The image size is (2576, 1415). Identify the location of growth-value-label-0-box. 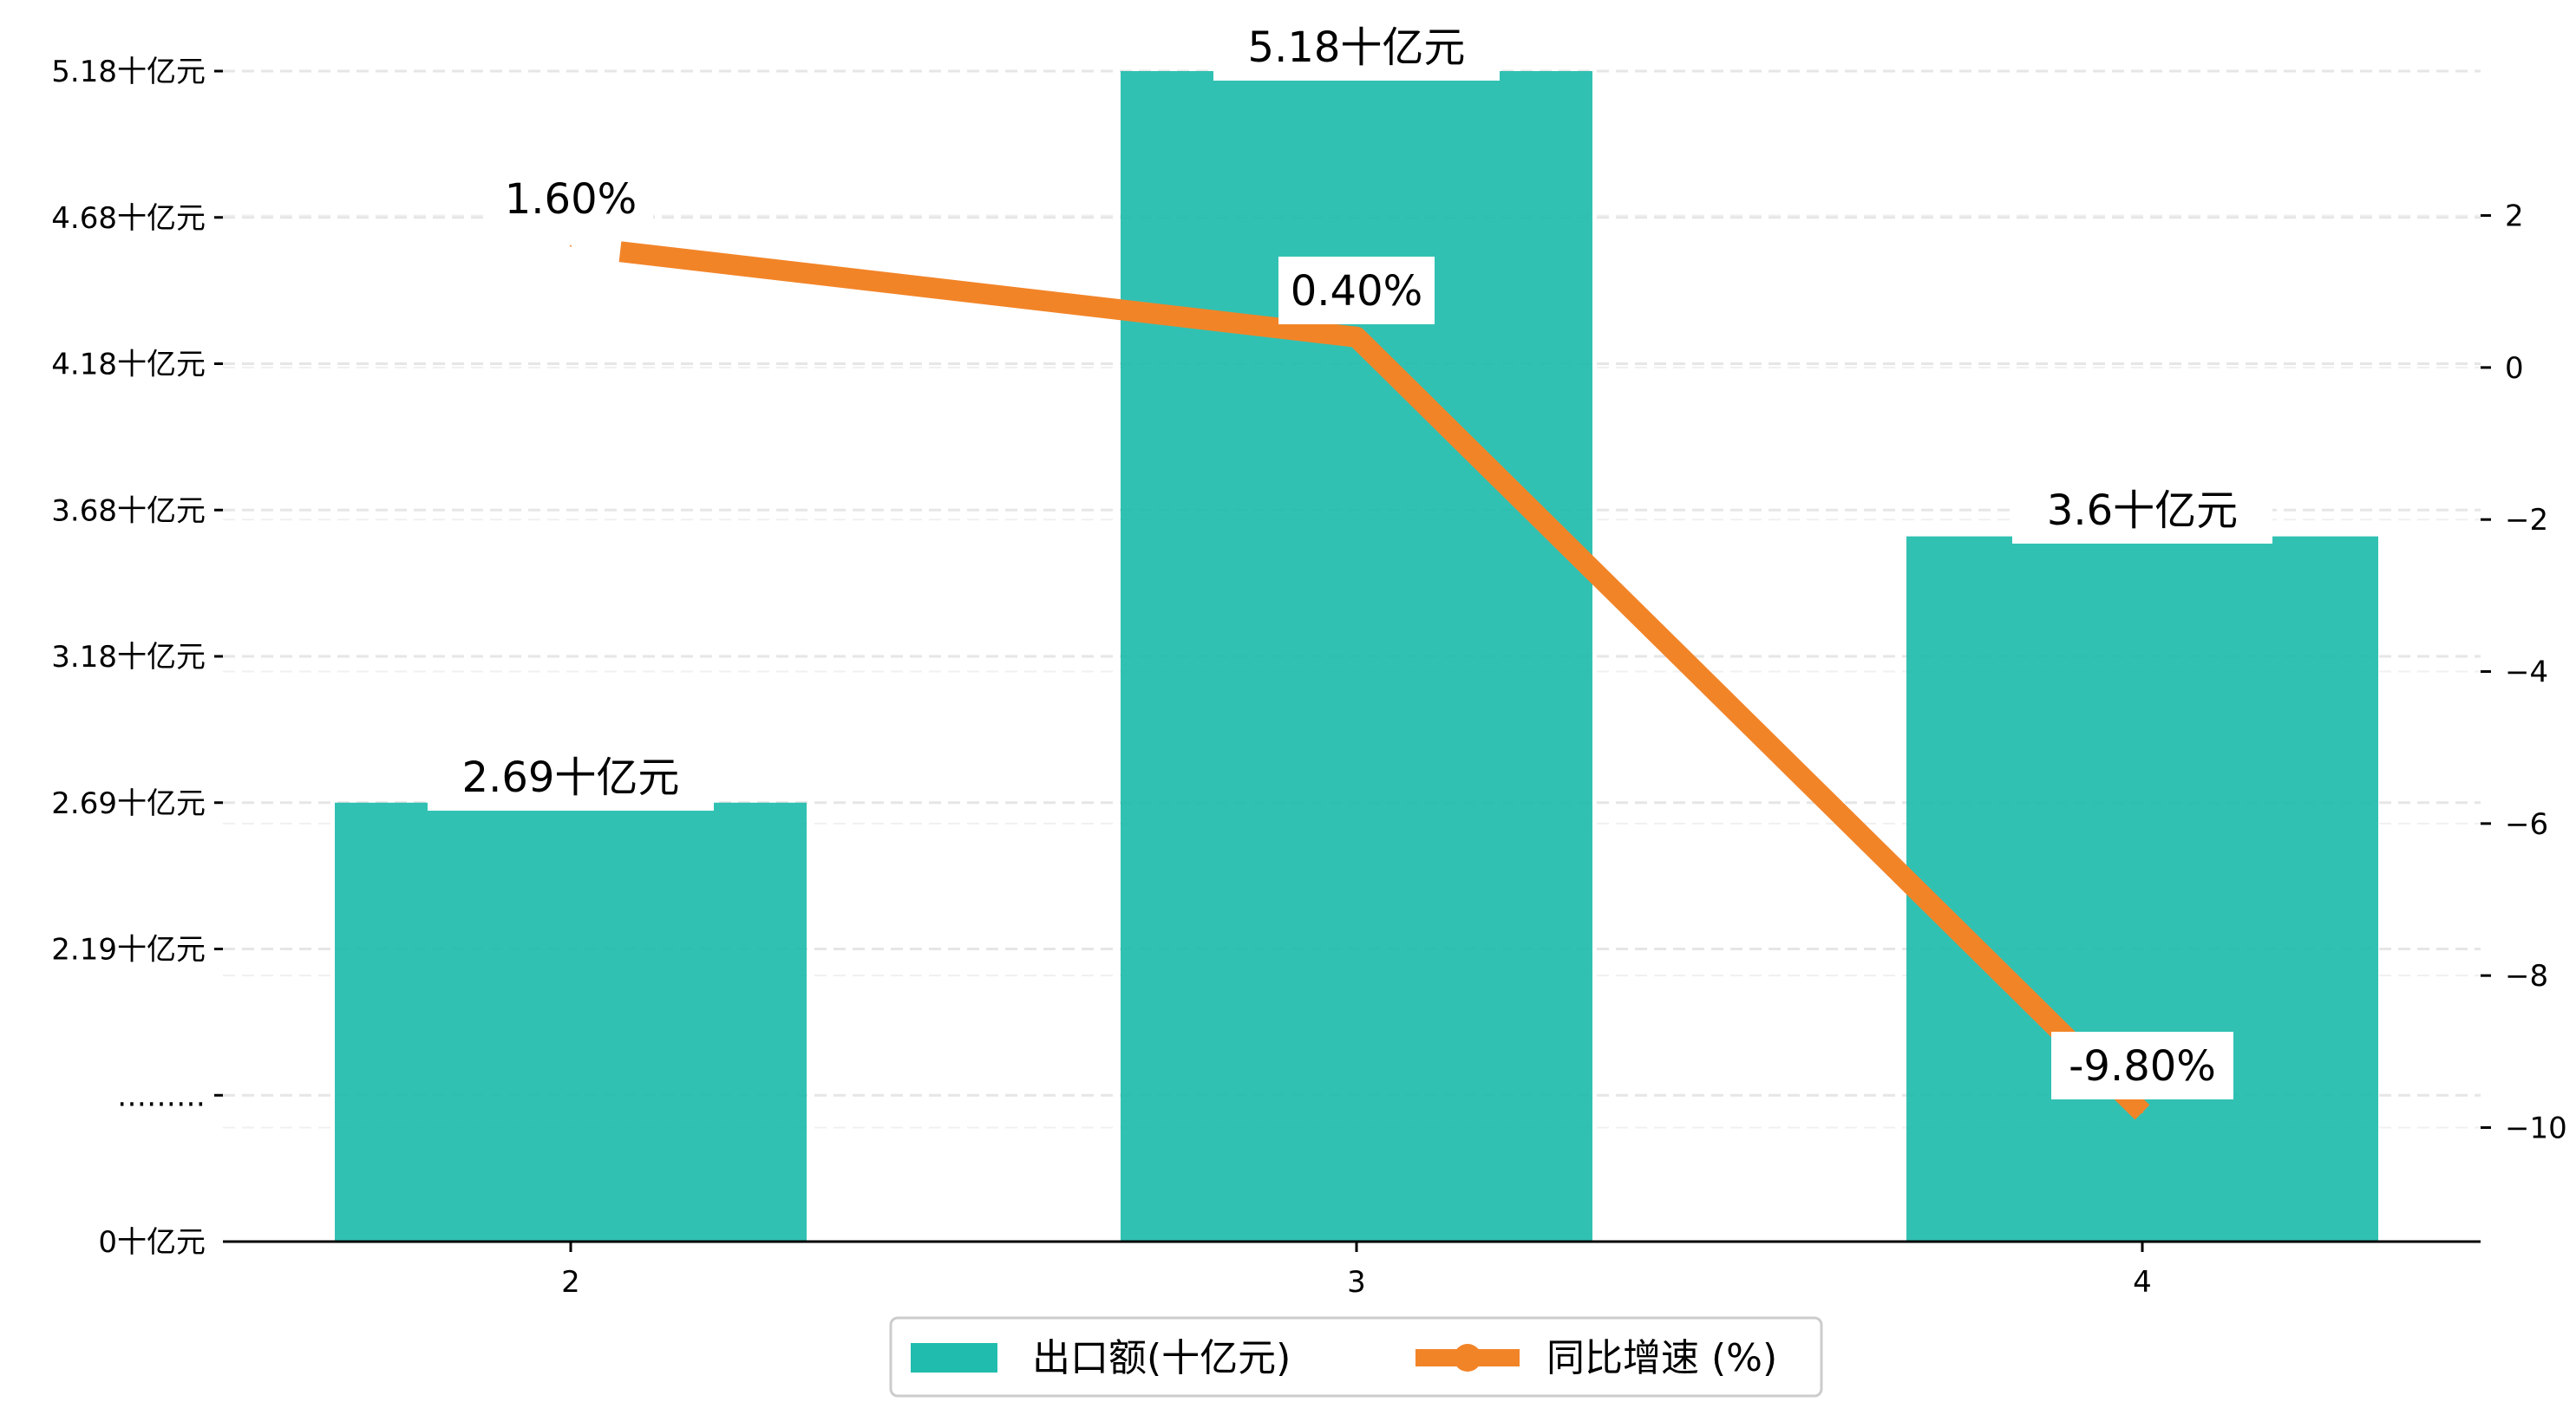
(570, 198).